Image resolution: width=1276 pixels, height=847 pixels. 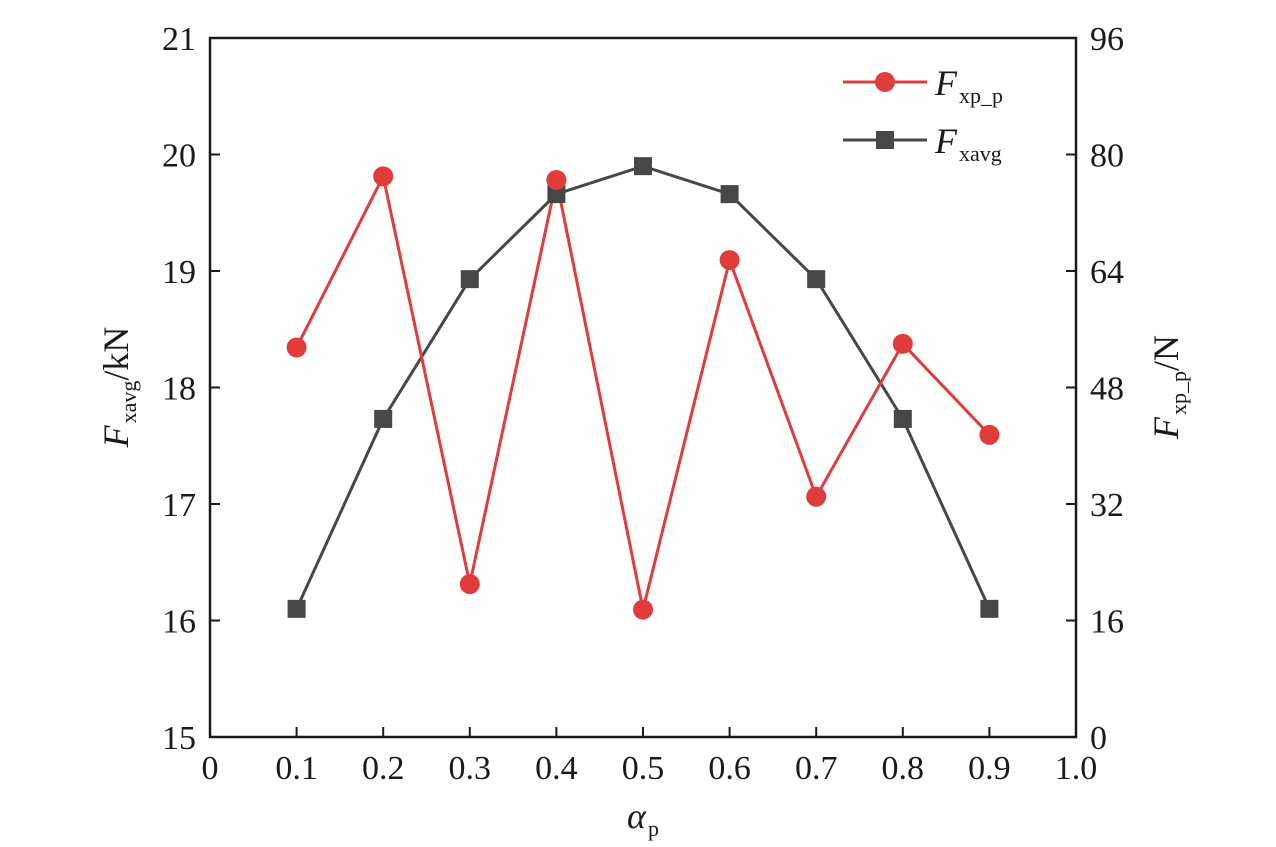 What do you see at coordinates (1166, 353) in the screenshot?
I see `y-axis-right-label-unit: /N` at bounding box center [1166, 353].